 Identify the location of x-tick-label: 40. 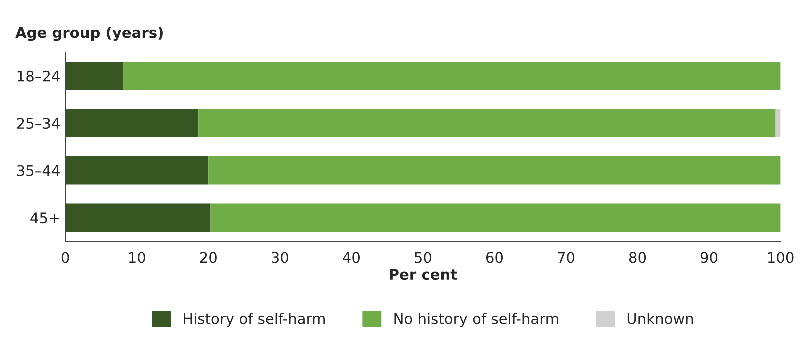
(351, 258).